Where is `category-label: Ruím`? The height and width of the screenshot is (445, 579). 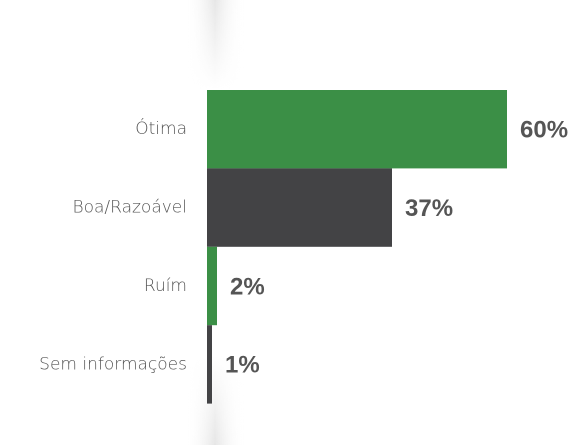
category-label: Ruím is located at coordinates (165, 286).